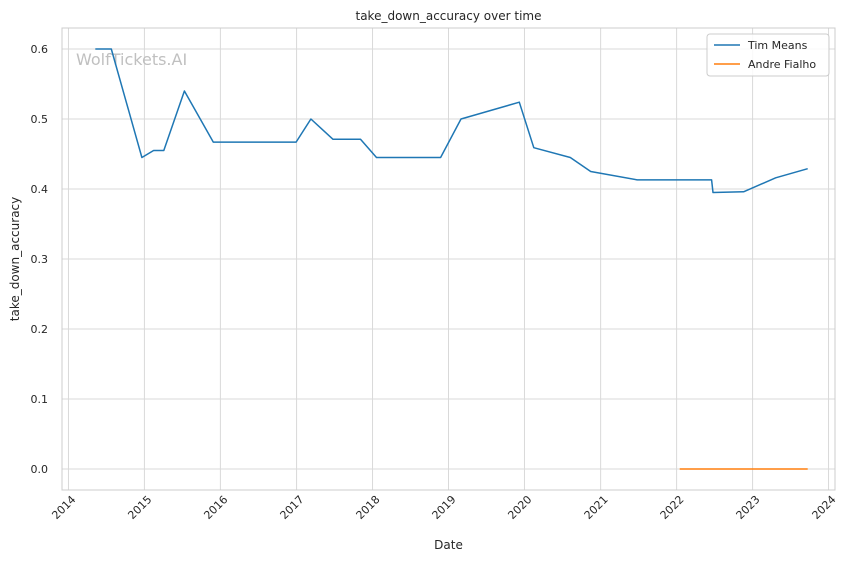 This screenshot has height=561, width=845. Describe the element at coordinates (131, 59) in the screenshot. I see `watermark: WolfTickets.AI` at that location.